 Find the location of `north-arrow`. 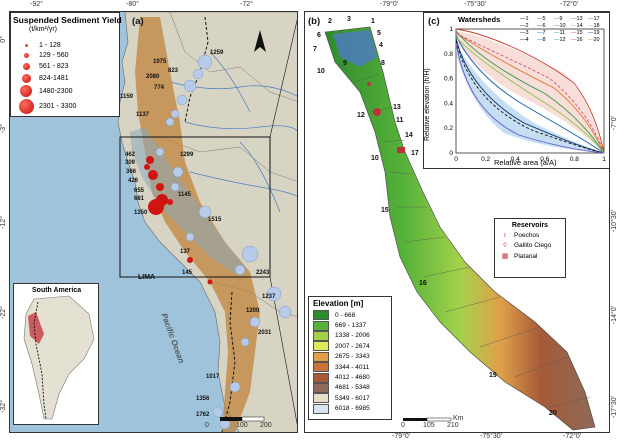

north-arrow is located at coordinates (260, 41).